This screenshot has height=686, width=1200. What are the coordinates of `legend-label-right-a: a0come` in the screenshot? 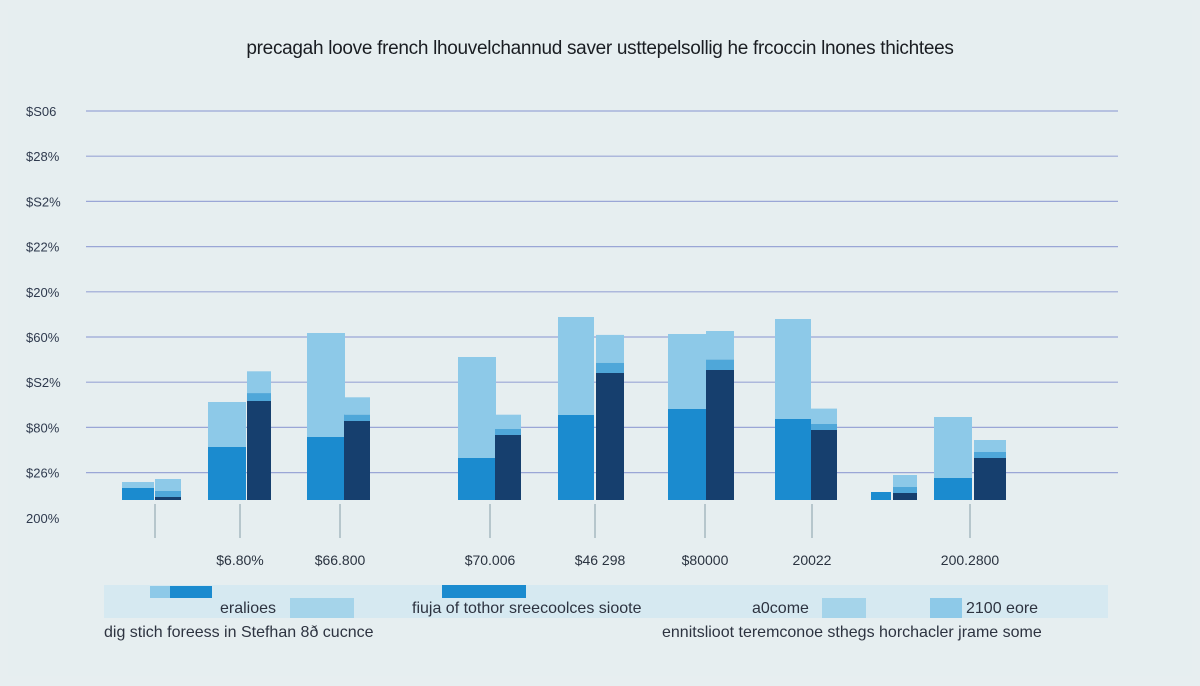 It's located at (780, 608).